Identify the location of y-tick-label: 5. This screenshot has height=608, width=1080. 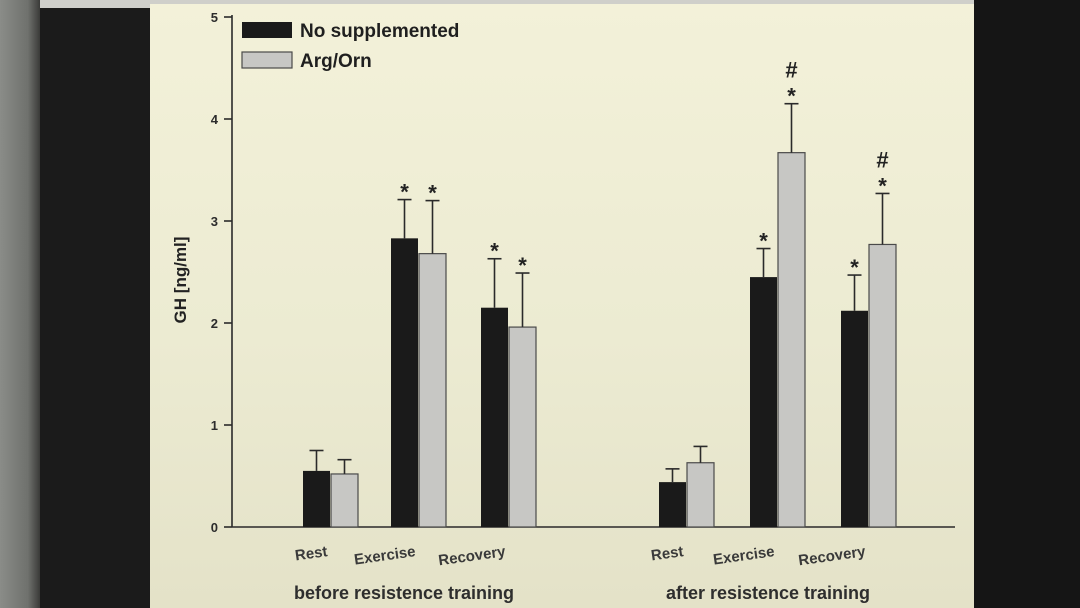
(214, 17).